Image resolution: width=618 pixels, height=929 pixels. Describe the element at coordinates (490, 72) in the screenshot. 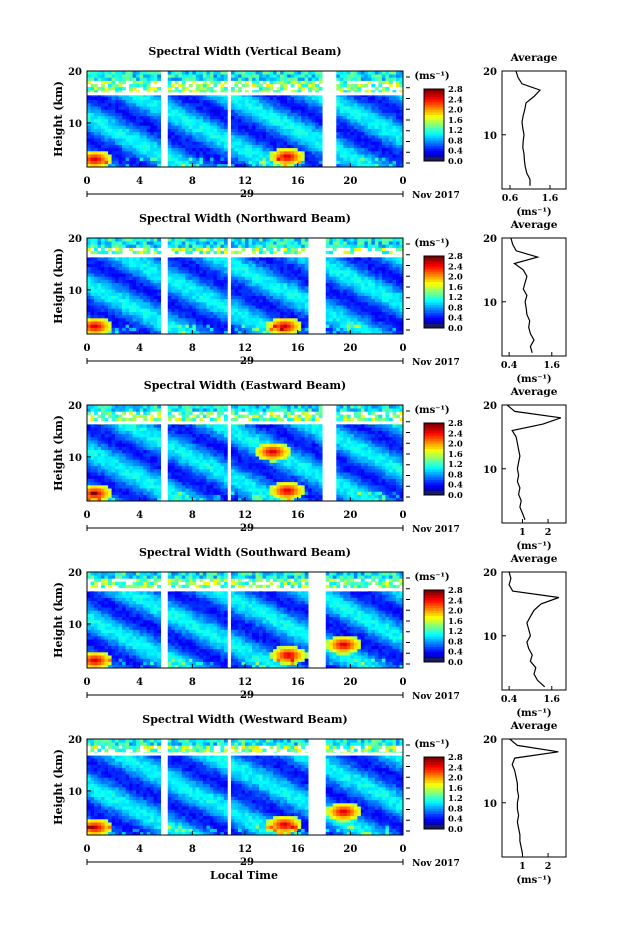

I see `average-y-tick-label: 20` at that location.